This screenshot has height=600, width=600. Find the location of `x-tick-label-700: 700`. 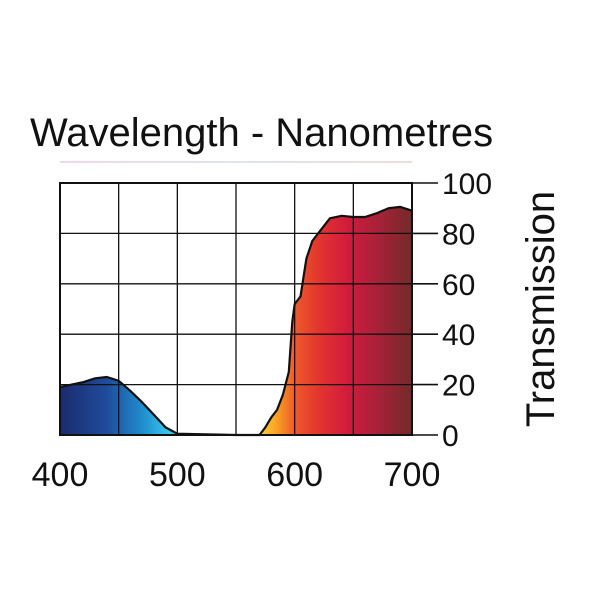

x-tick-label-700: 700 is located at coordinates (412, 475).